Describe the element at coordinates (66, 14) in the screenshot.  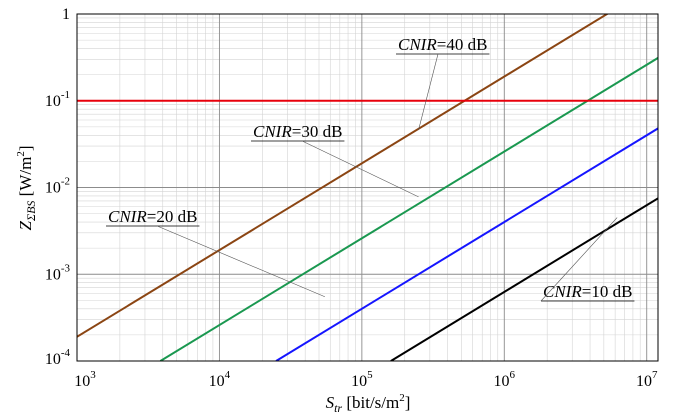
I see `y-tick-label: 1` at that location.